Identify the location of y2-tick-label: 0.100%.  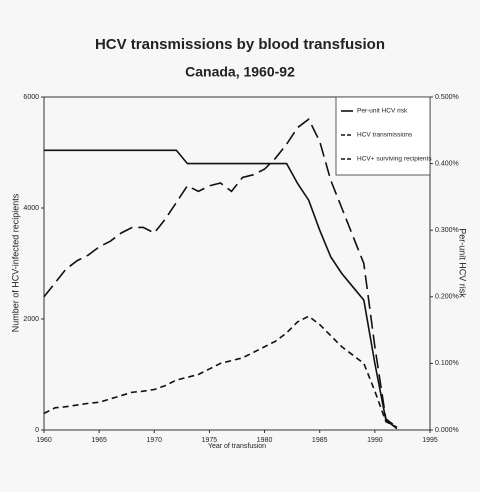
(447, 363).